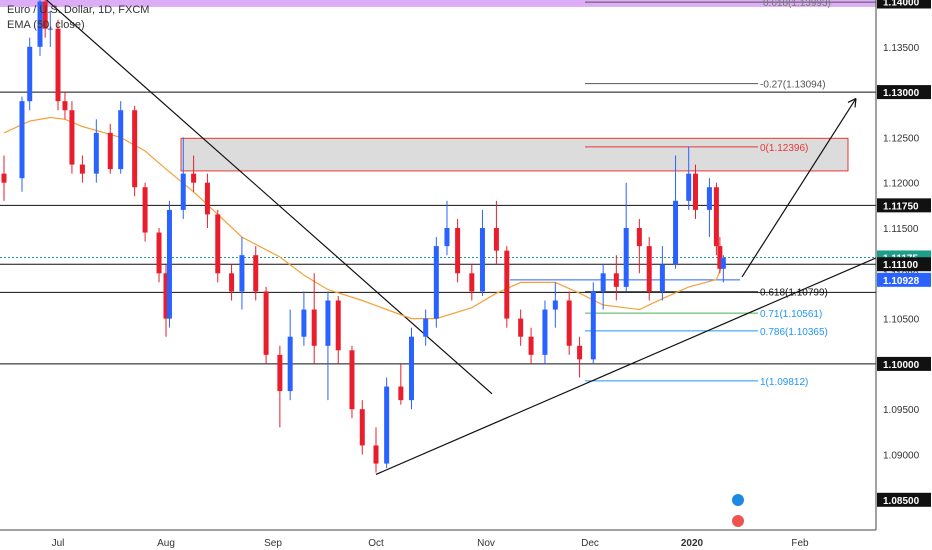  What do you see at coordinates (800, 543) in the screenshot?
I see `time-axis-tick-7: Feb` at bounding box center [800, 543].